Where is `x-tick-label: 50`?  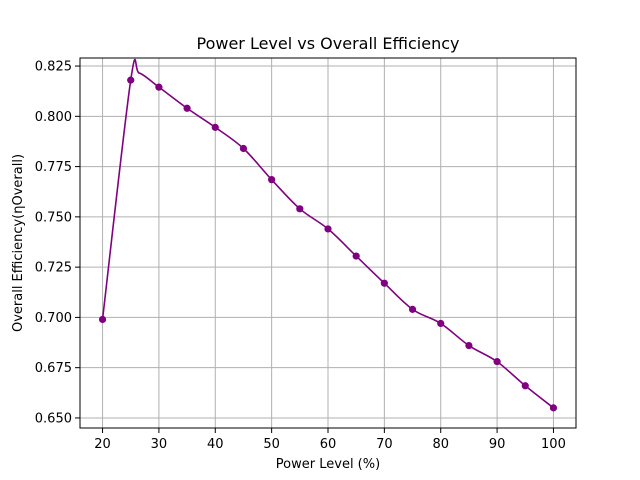
x-tick-label: 50 is located at coordinates (271, 444).